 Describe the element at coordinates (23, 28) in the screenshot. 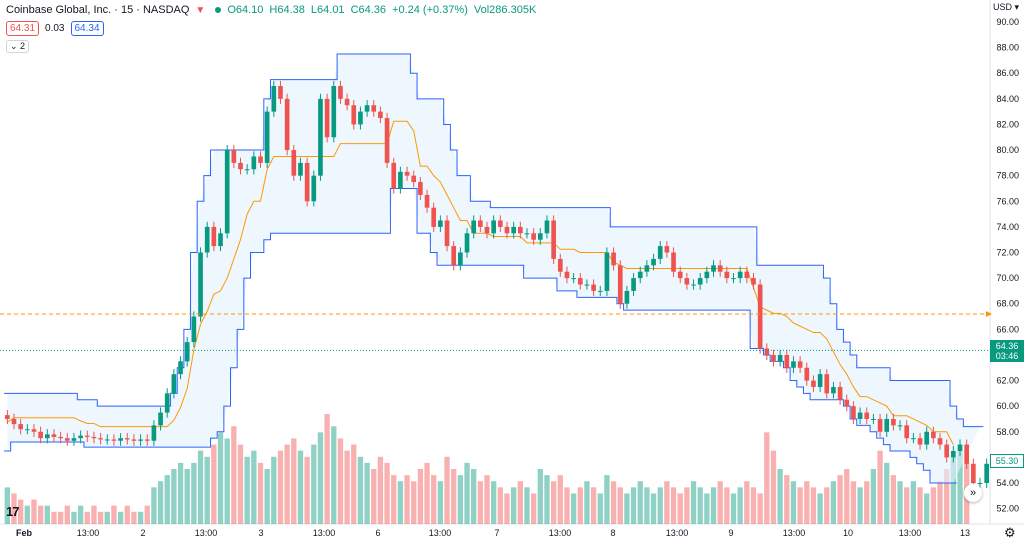

I see `sell-button: 64.31` at that location.